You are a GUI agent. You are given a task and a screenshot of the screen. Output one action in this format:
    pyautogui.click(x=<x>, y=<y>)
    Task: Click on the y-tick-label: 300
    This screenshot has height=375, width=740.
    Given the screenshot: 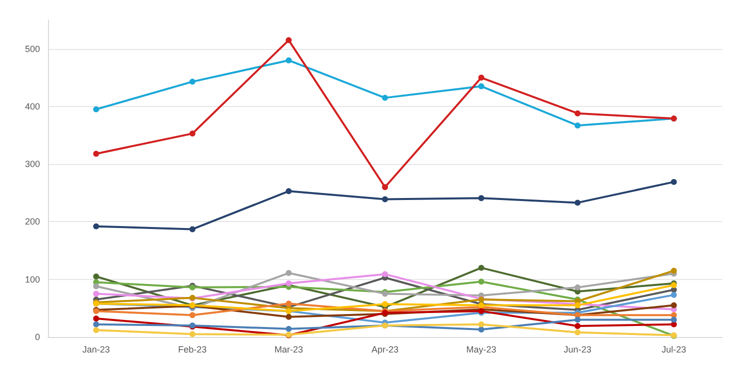 What is the action you would take?
    pyautogui.click(x=32, y=164)
    